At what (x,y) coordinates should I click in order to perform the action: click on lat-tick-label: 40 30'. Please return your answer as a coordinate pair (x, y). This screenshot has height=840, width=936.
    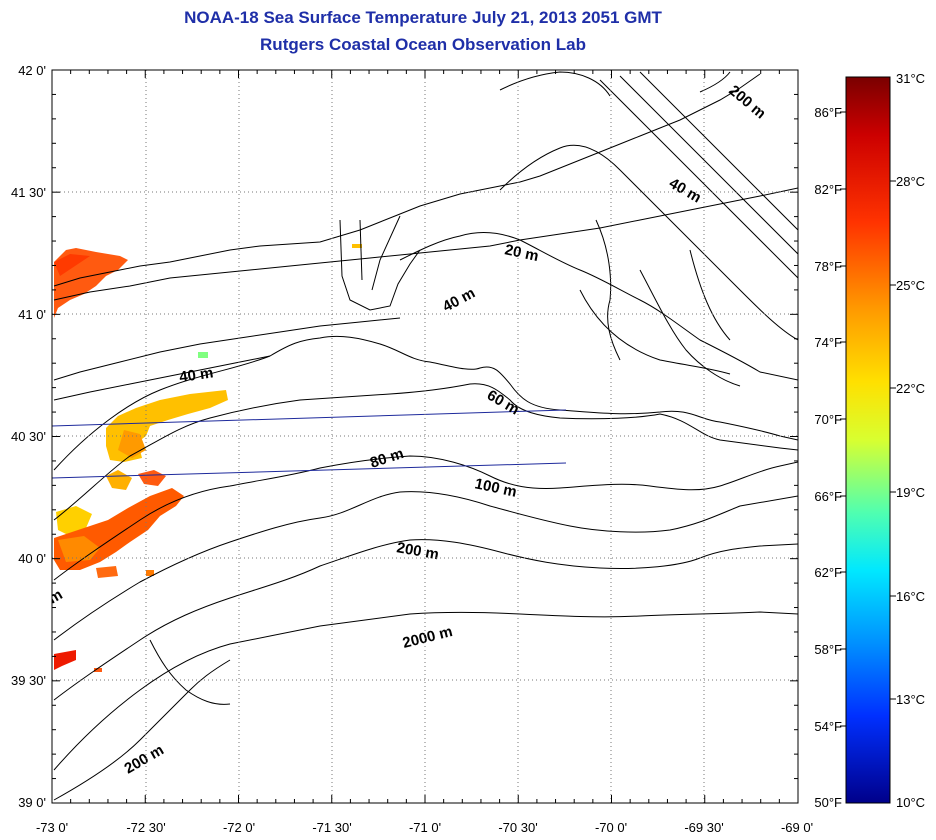
    Looking at the image, I should click on (28, 436).